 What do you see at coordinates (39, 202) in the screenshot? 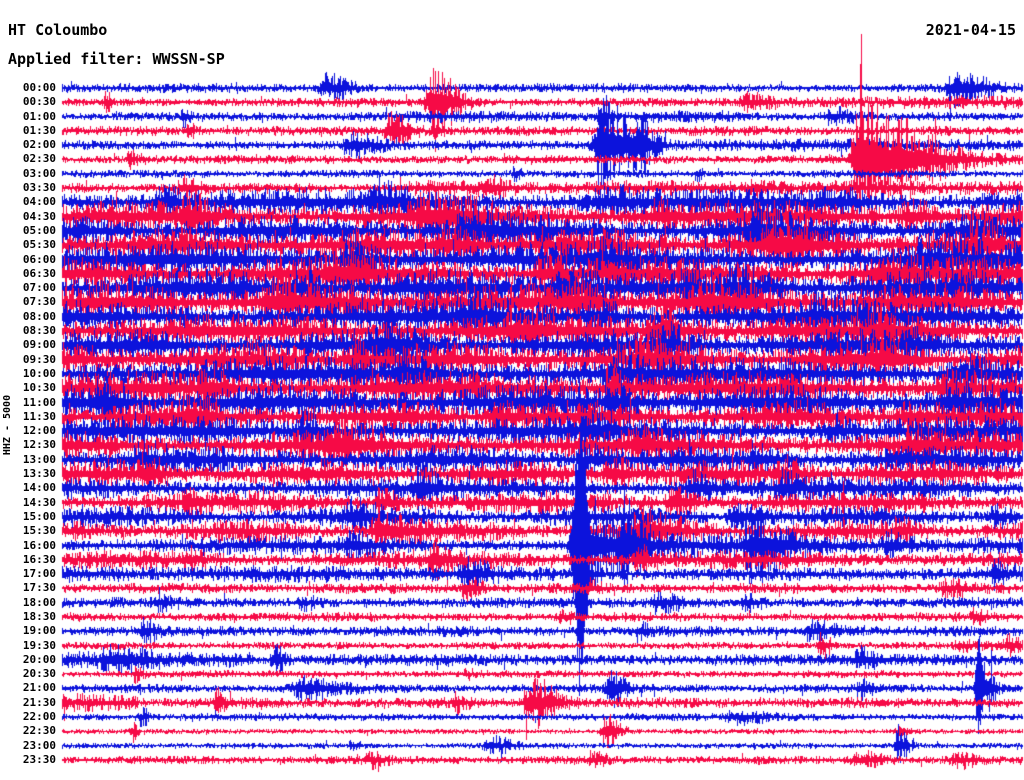
I see `trace-time-label: 04:00` at bounding box center [39, 202].